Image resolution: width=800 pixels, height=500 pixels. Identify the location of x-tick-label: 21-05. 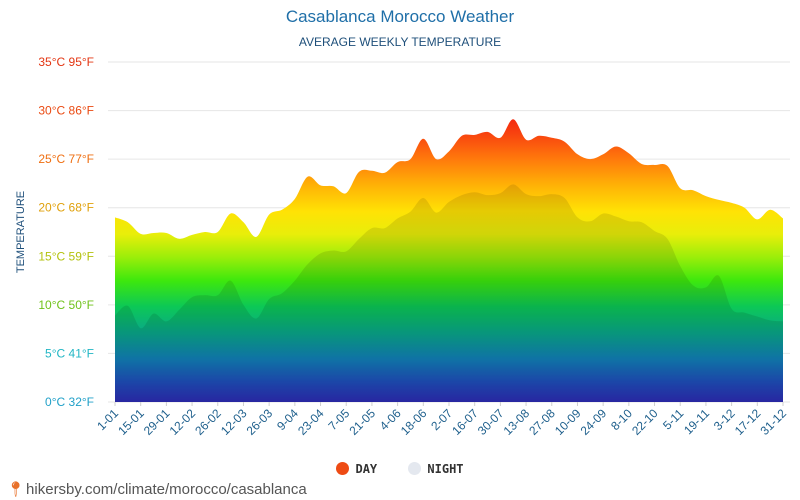
(362, 422).